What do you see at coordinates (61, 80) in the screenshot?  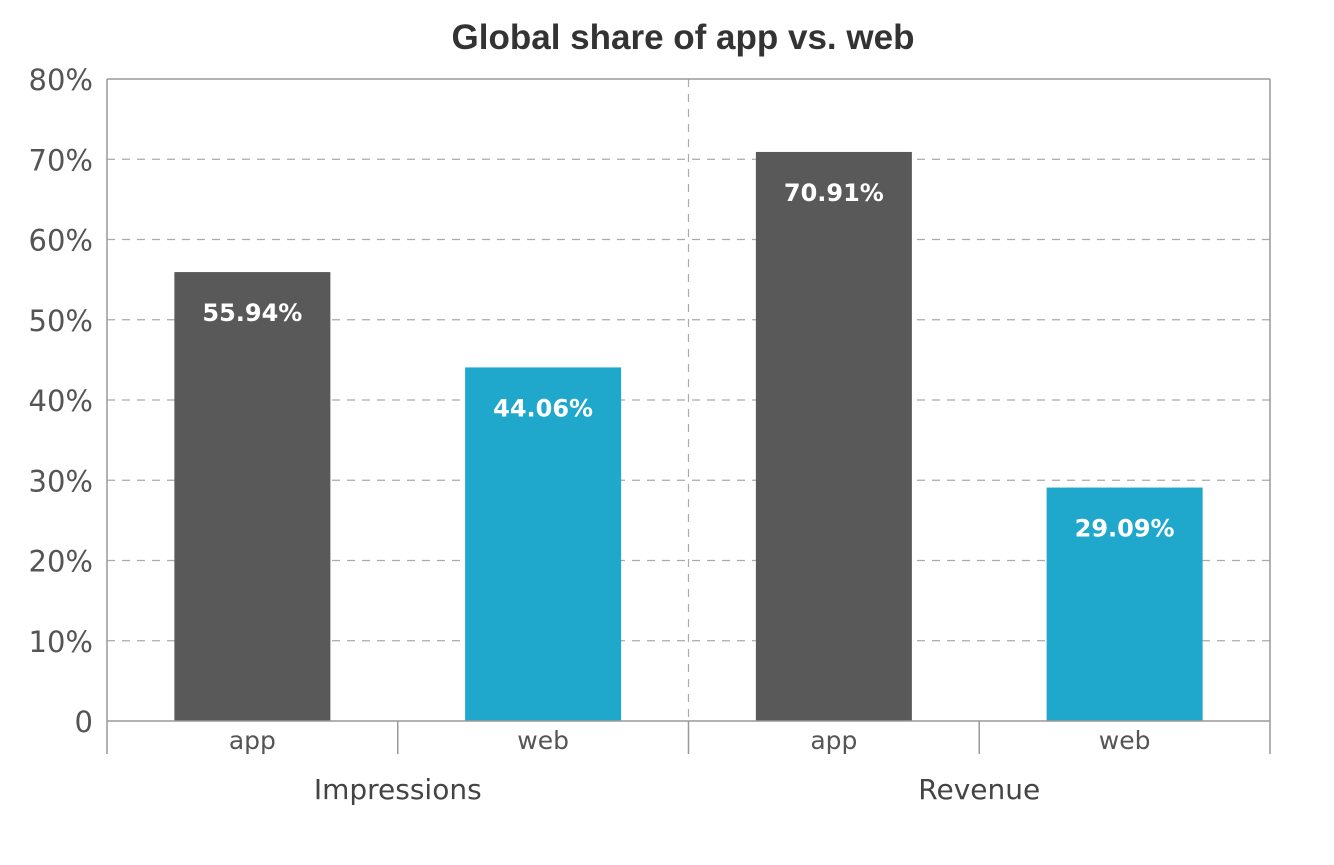 I see `y-tick-label: 80%` at bounding box center [61, 80].